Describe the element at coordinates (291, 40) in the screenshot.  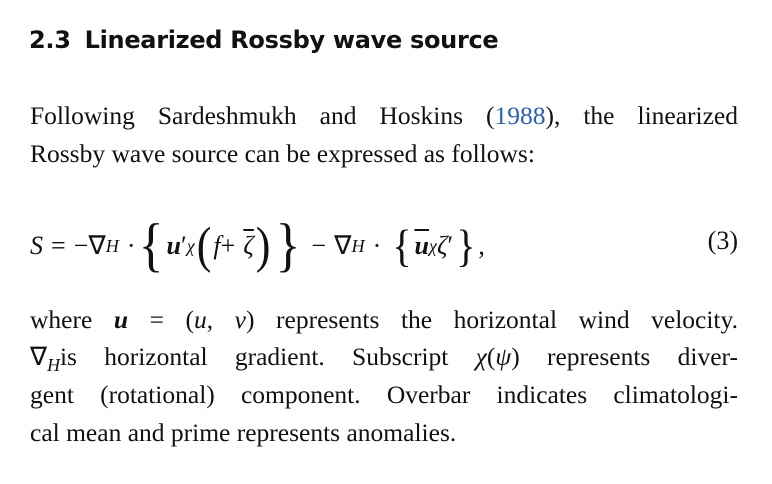
I see `section-title: Linearized Rossby wave source` at that location.